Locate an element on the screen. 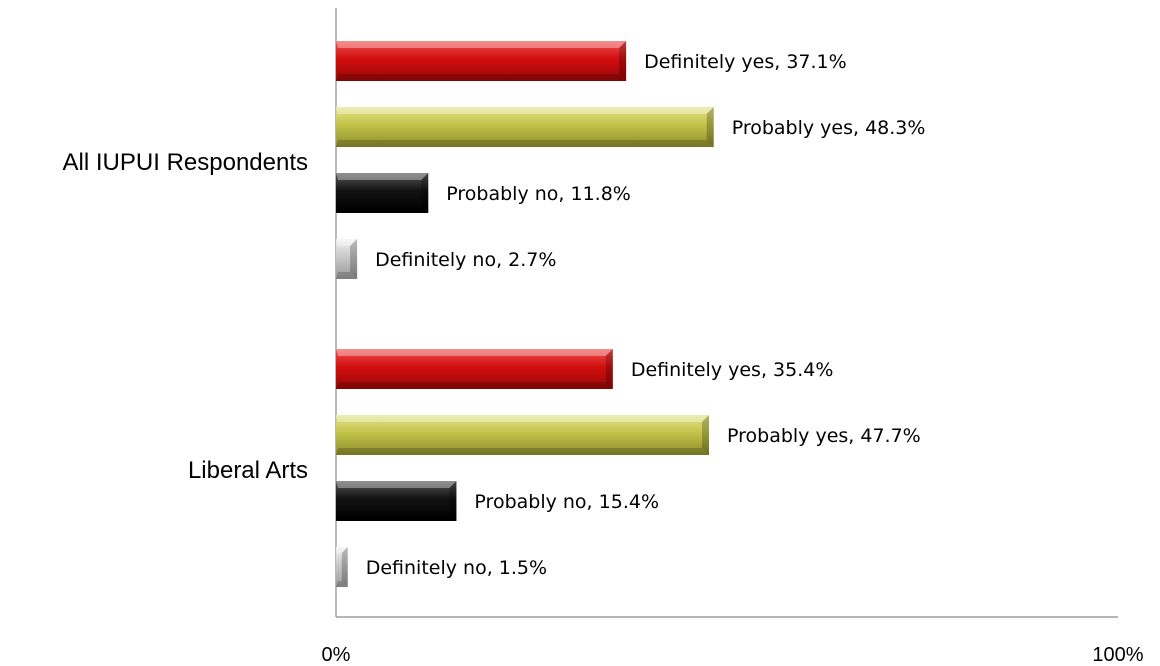  bar-liberal-arts-probably-no-bevel-end is located at coordinates (453, 501).